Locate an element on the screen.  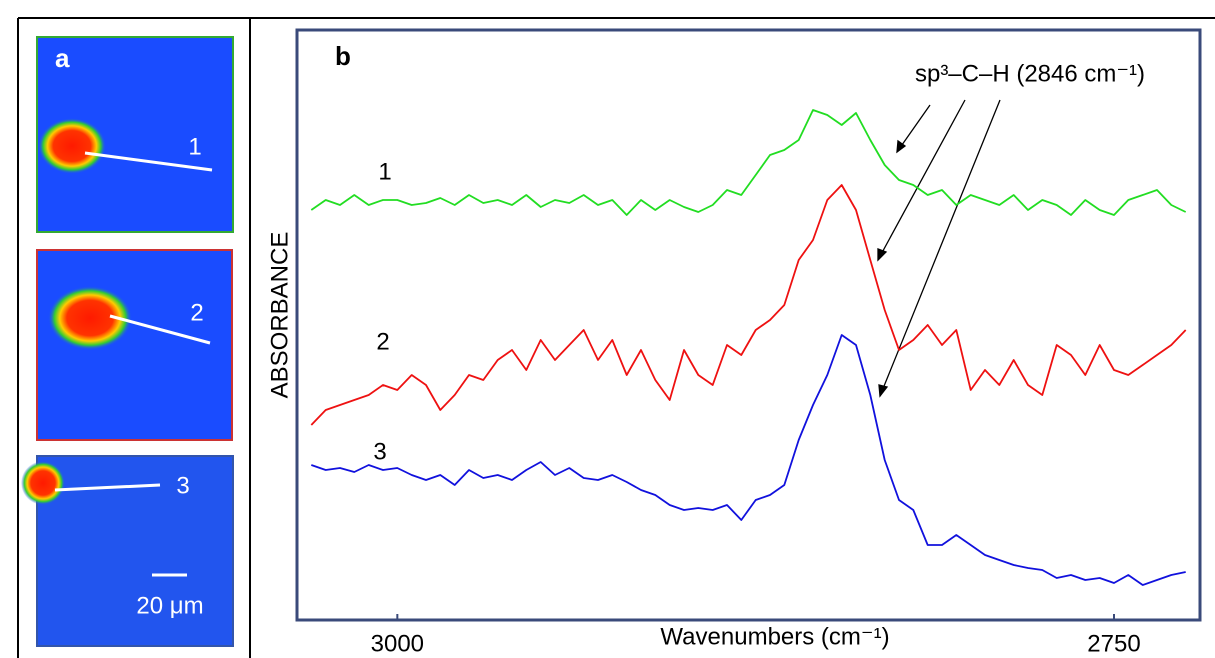
panel-label: b is located at coordinates (343, 56).